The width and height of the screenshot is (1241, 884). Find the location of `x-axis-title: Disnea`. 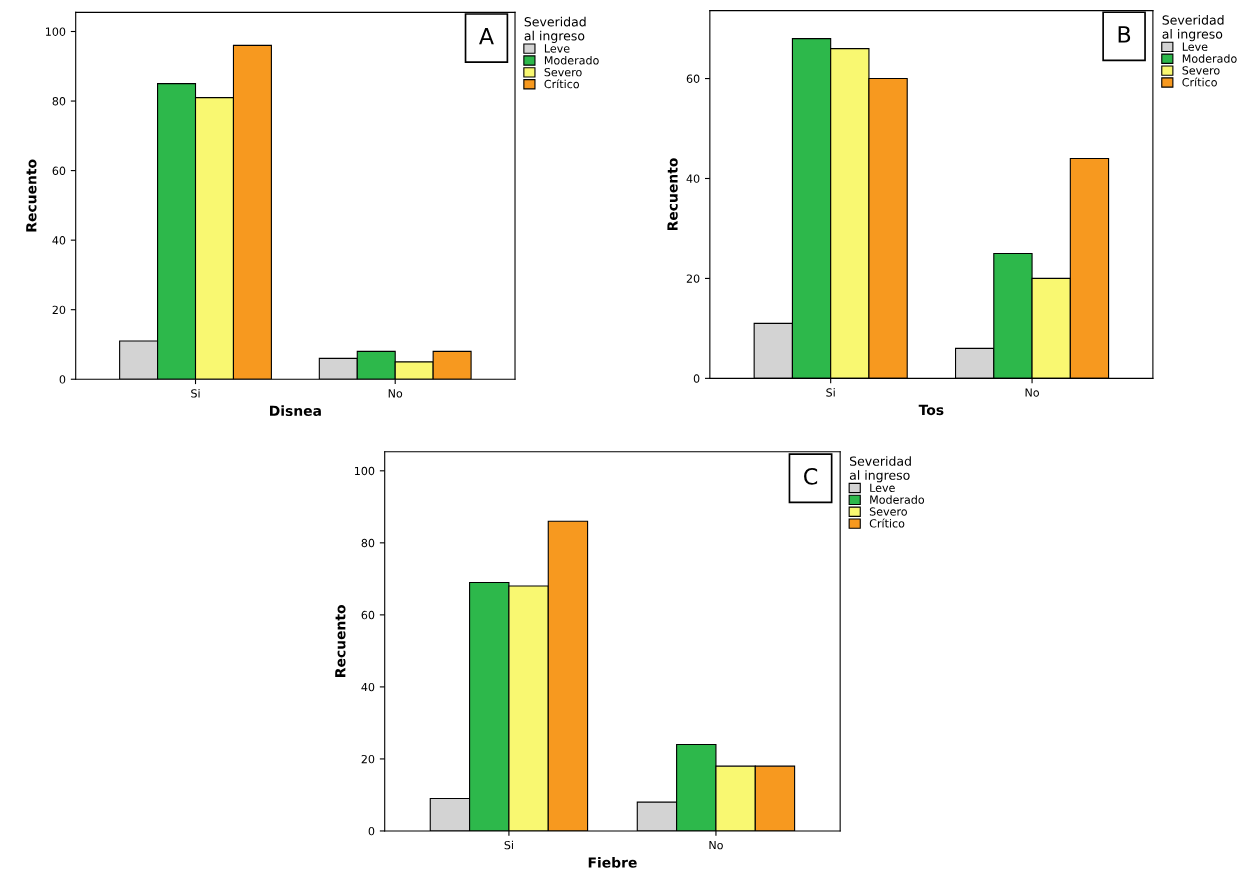

x-axis-title: Disnea is located at coordinates (295, 411).